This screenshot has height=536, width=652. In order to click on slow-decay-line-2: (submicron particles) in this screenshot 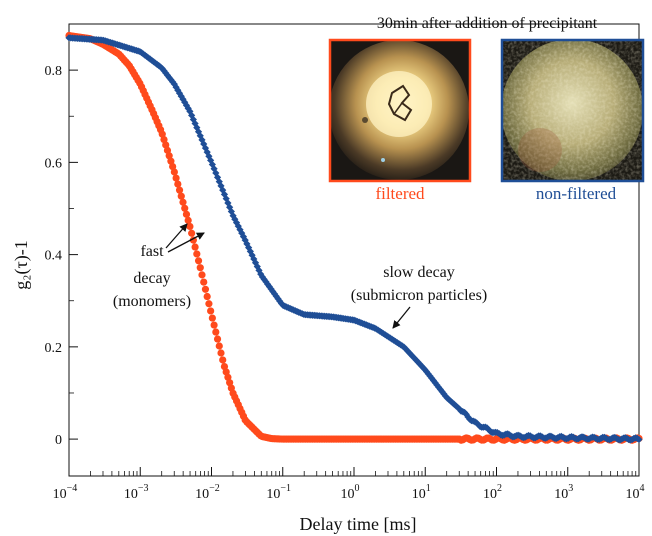, I will do `click(419, 295)`.